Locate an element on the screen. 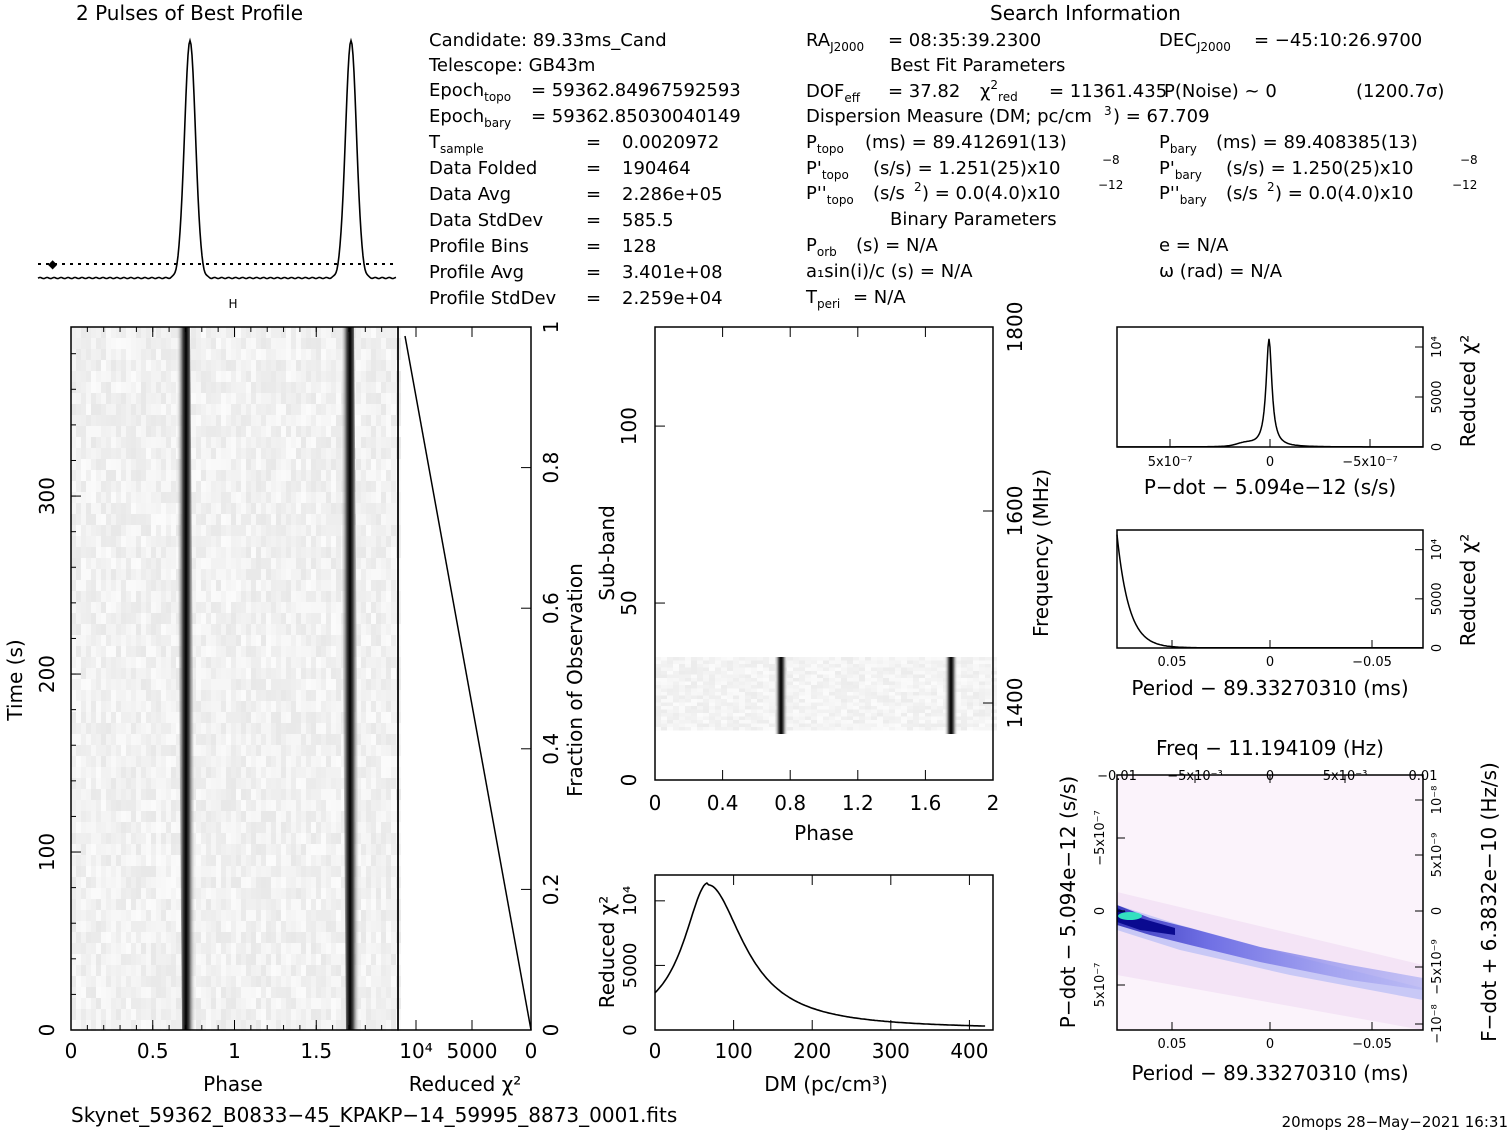  pdot-topo-label: P'topo is located at coordinates (827, 170).